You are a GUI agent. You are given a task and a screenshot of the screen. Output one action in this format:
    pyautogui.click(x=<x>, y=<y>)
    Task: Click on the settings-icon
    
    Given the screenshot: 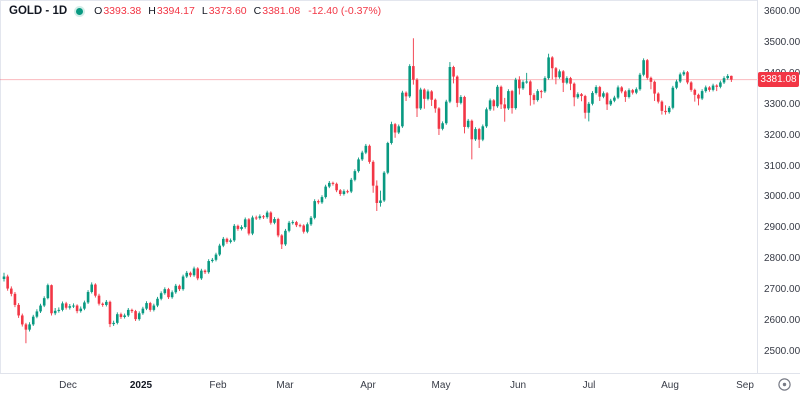 What is the action you would take?
    pyautogui.click(x=784, y=384)
    